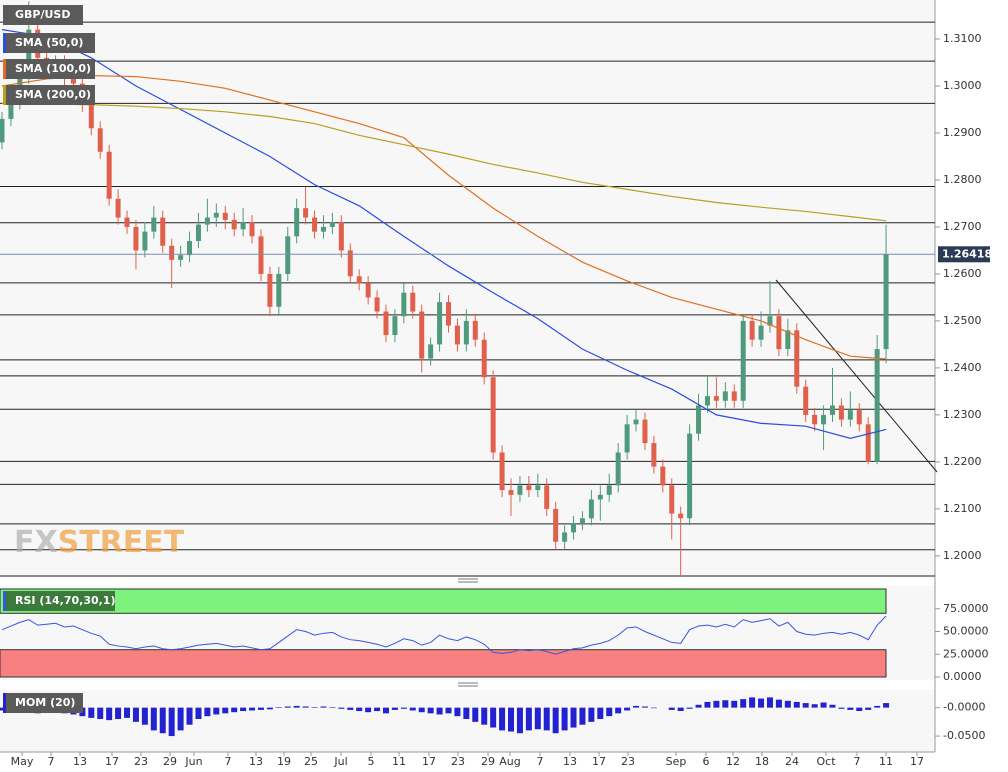 This screenshot has width=1008, height=772. Describe the element at coordinates (36, 542) in the screenshot. I see `watermark-fx: FX` at that location.